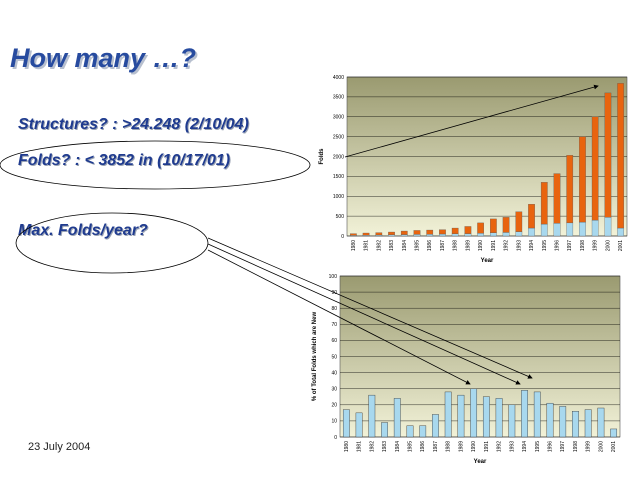 The width and height of the screenshot is (640, 480). I want to click on folds-chart-xtick-label: 1990, so click(481, 245).